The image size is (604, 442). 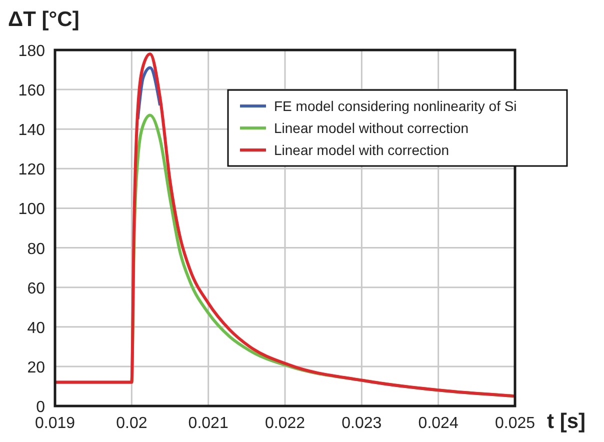 I want to click on x-tick-label: 0.024, so click(x=438, y=423).